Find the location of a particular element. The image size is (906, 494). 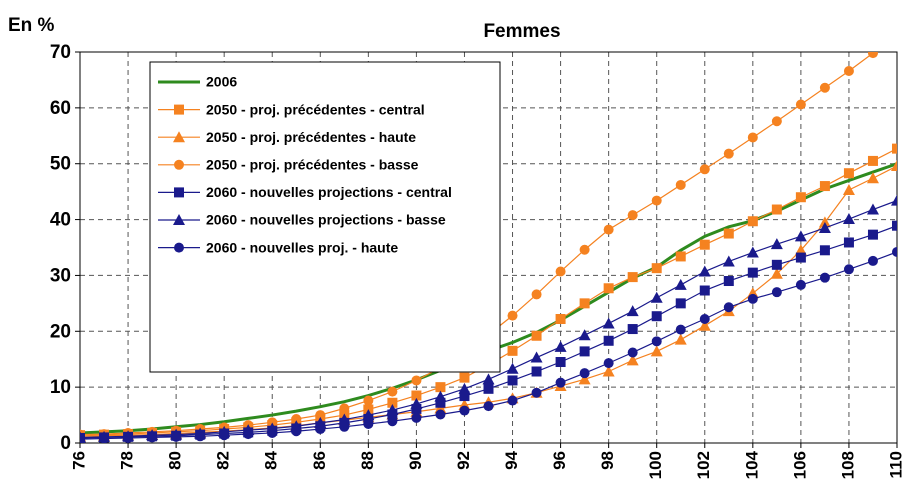

legend-label: 2050 - proj. précédentes - haute is located at coordinates (311, 137).